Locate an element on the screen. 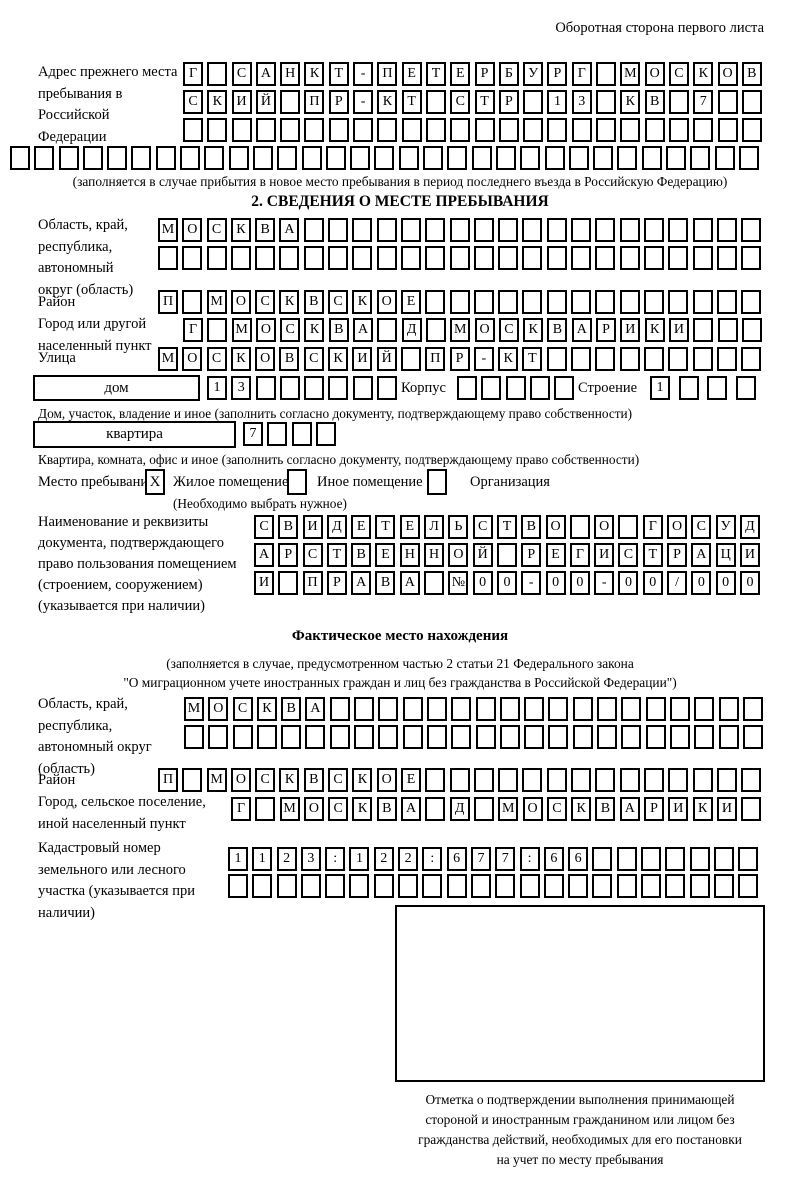 The image size is (800, 1180). char-cell: Е is located at coordinates (361, 527).